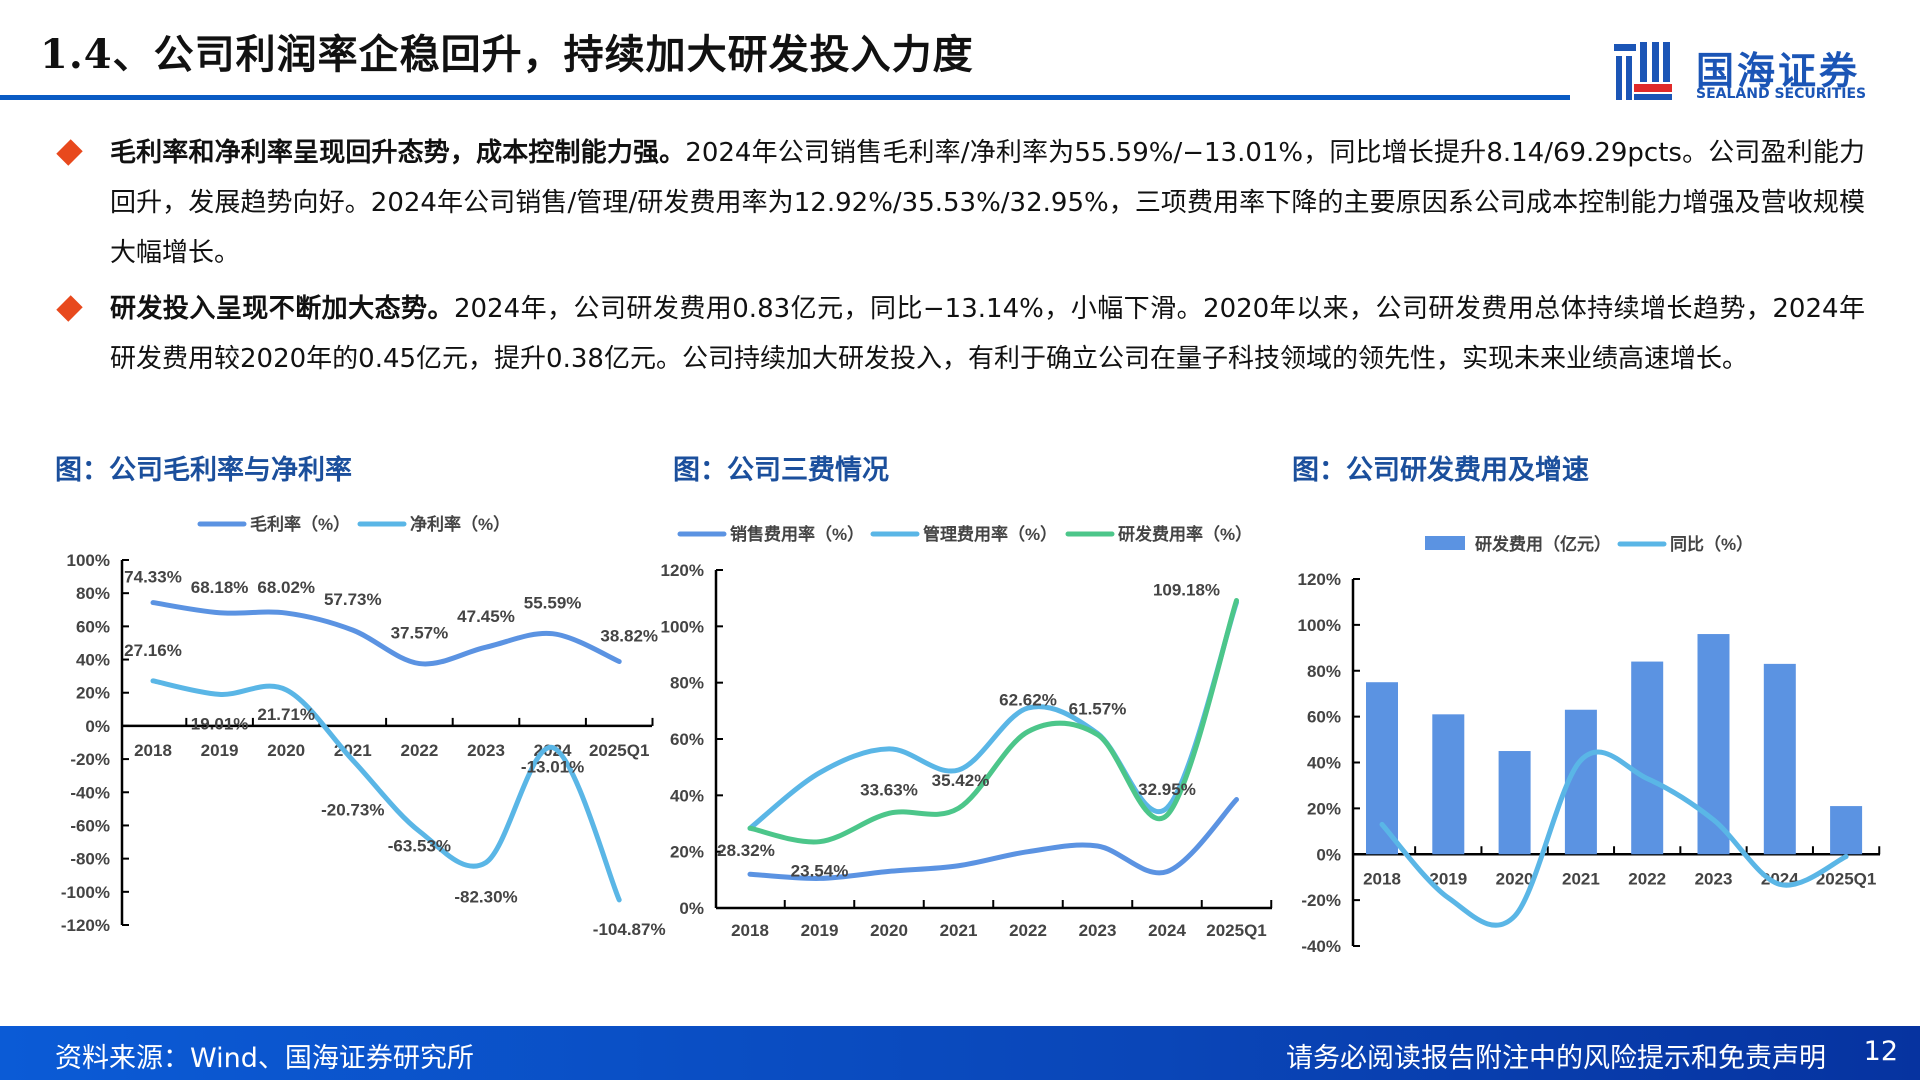 The width and height of the screenshot is (1920, 1080). I want to click on data-label: 23.54%, so click(820, 871).